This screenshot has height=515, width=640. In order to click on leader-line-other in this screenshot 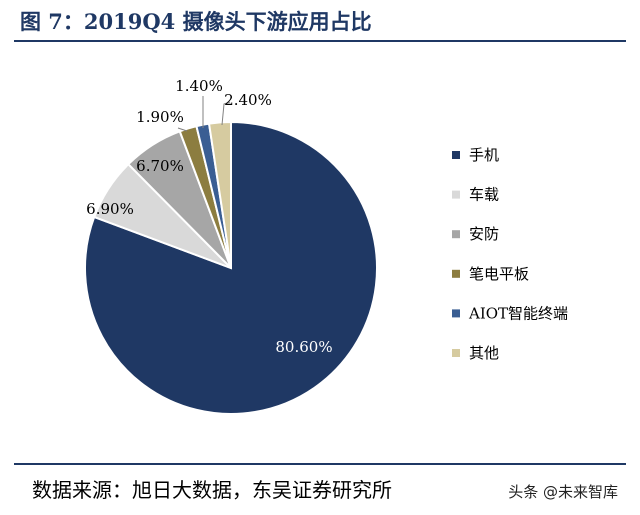, I will do `click(226, 113)`.